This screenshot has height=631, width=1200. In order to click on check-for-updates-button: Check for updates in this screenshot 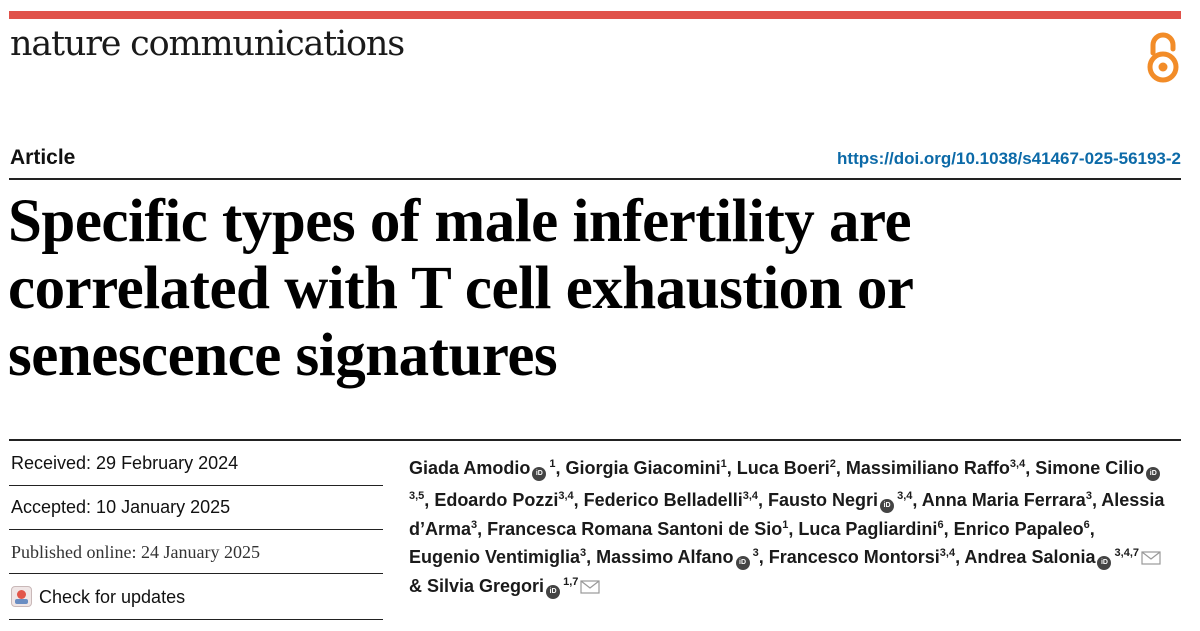, I will do `click(159, 598)`.